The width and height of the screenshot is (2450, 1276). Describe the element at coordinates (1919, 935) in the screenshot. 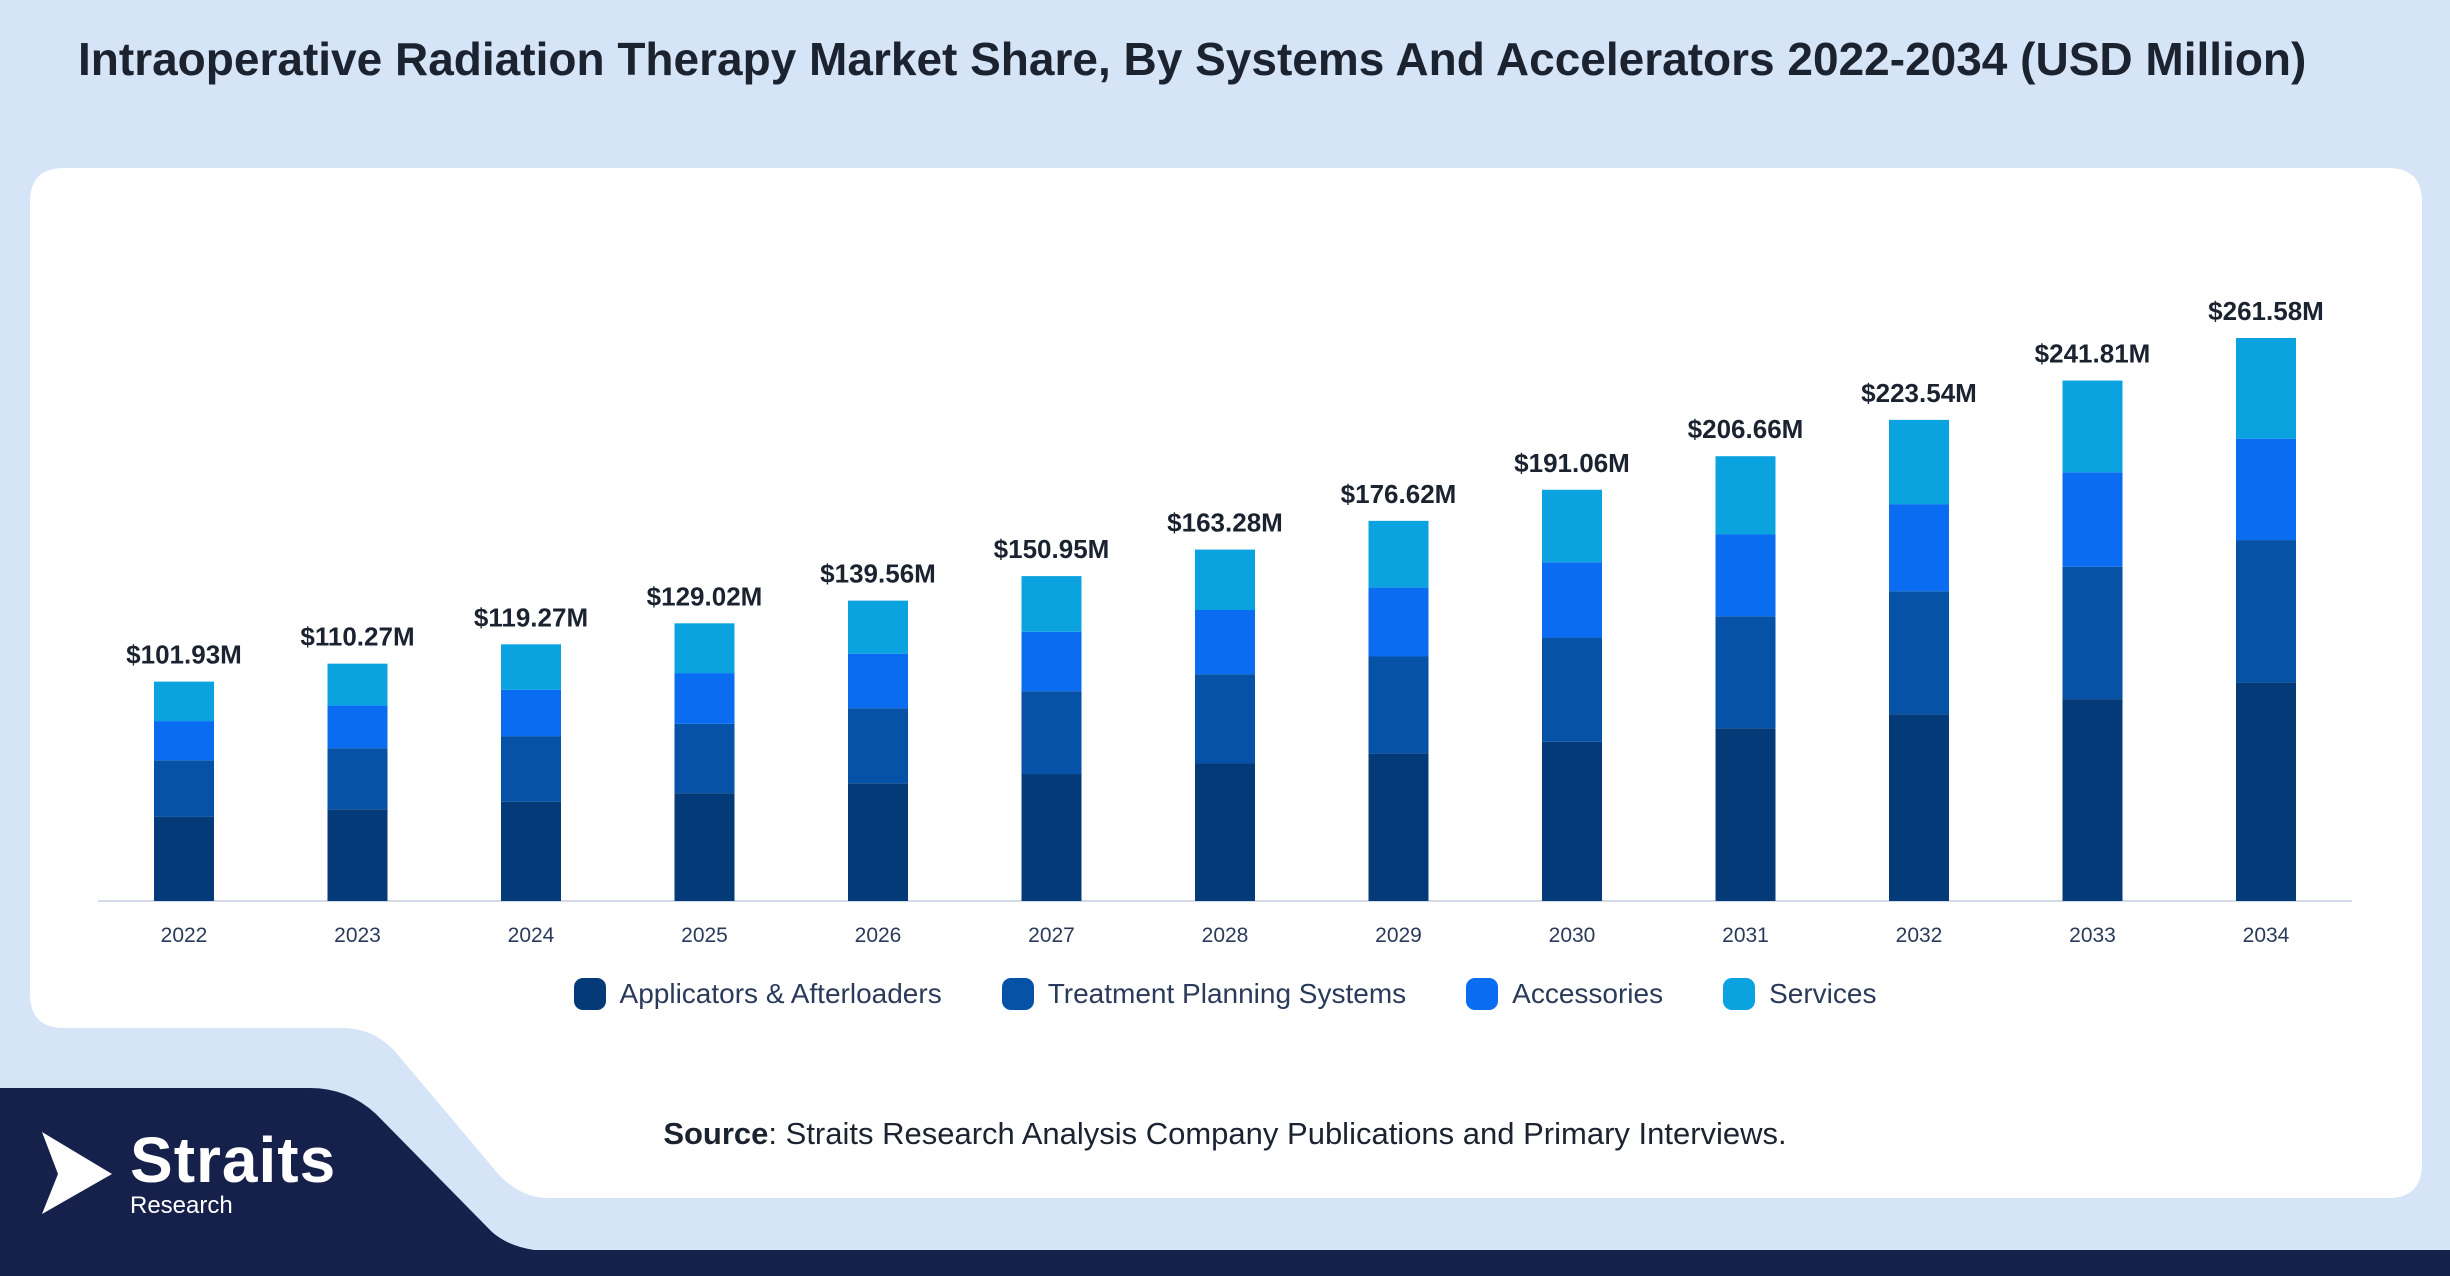

I see `x-tick-label-2032: 2032` at that location.